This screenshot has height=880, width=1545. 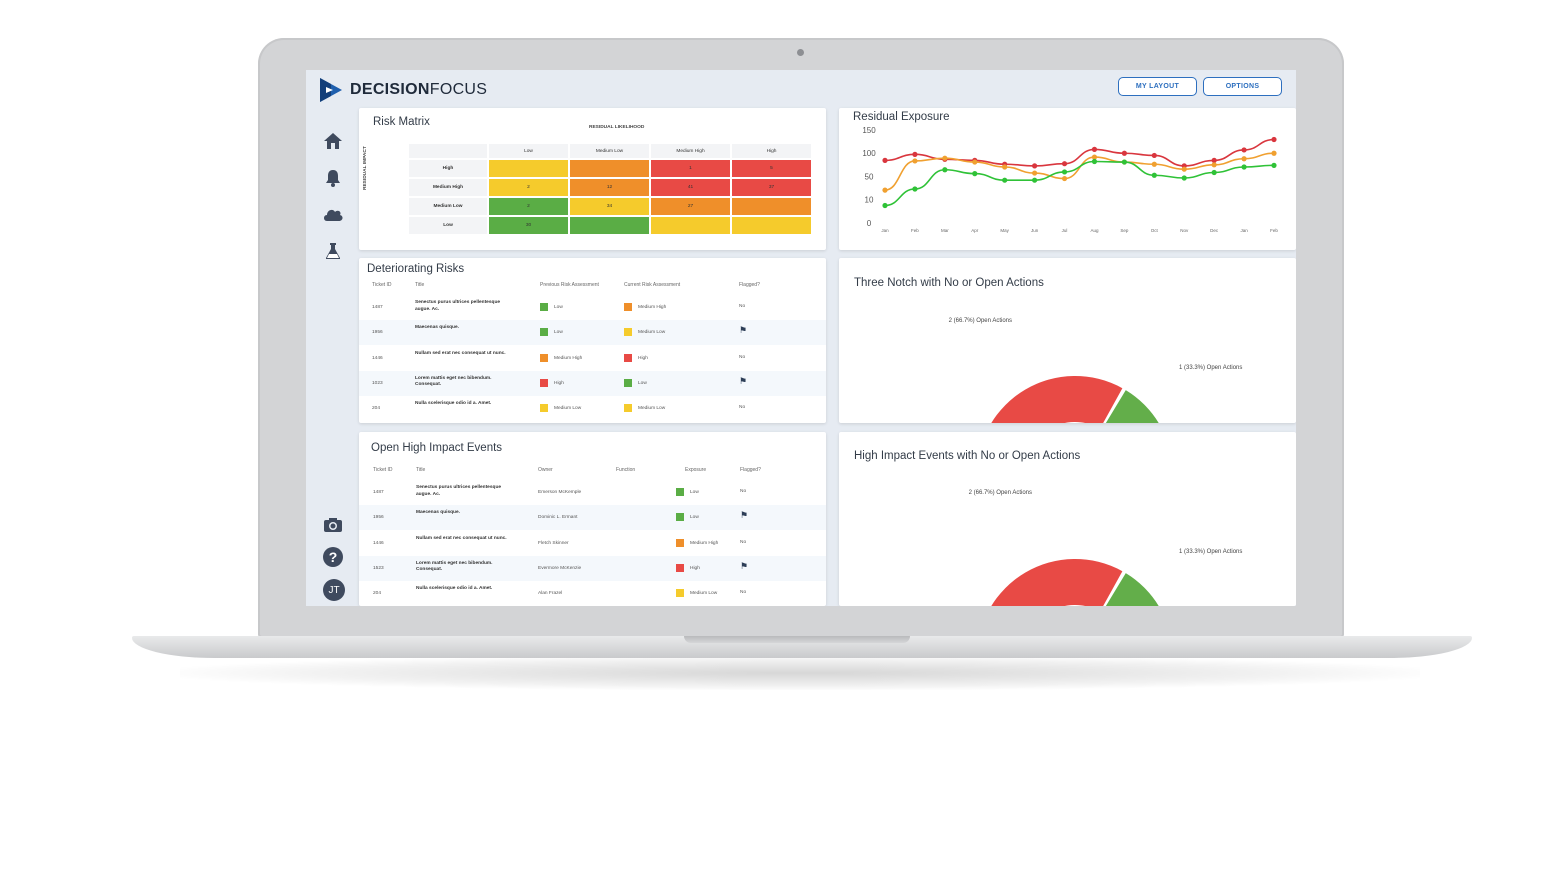 I want to click on matrix-row-header: High, so click(x=448, y=168).